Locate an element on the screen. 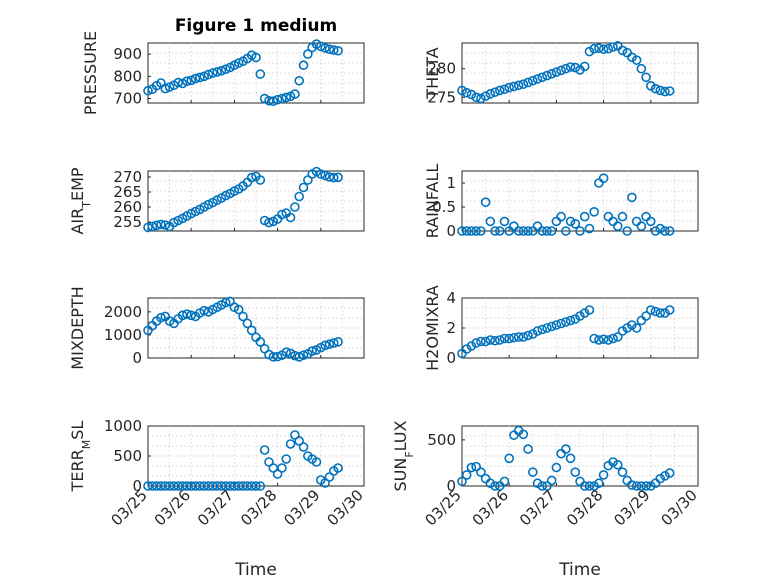 The width and height of the screenshot is (778, 583). x-axis-label: Time is located at coordinates (579, 570).